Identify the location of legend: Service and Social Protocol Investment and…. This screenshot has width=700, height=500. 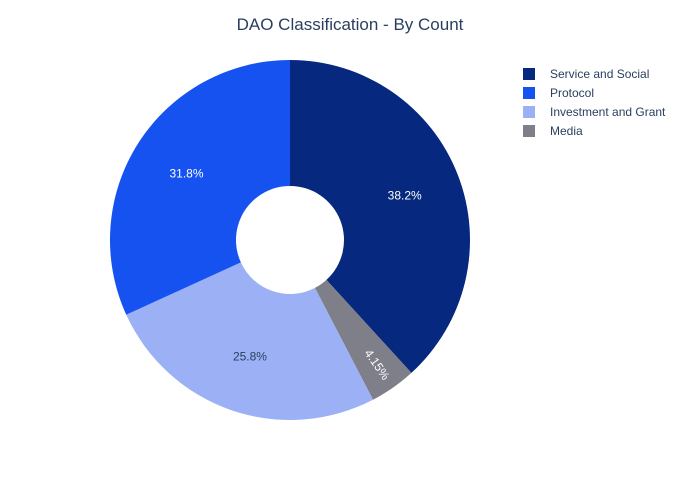
(594, 102).